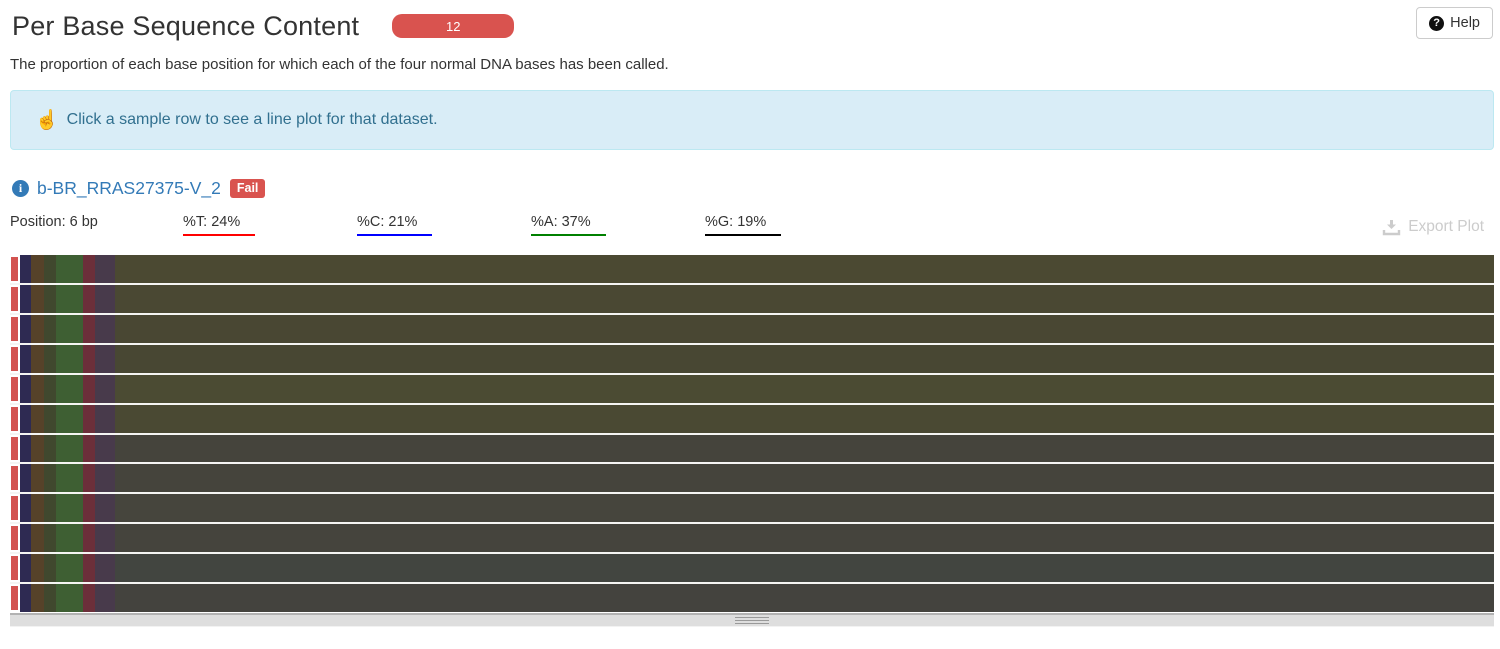  What do you see at coordinates (395, 224) in the screenshot?
I see `pct-c-readout: %C: 21%` at bounding box center [395, 224].